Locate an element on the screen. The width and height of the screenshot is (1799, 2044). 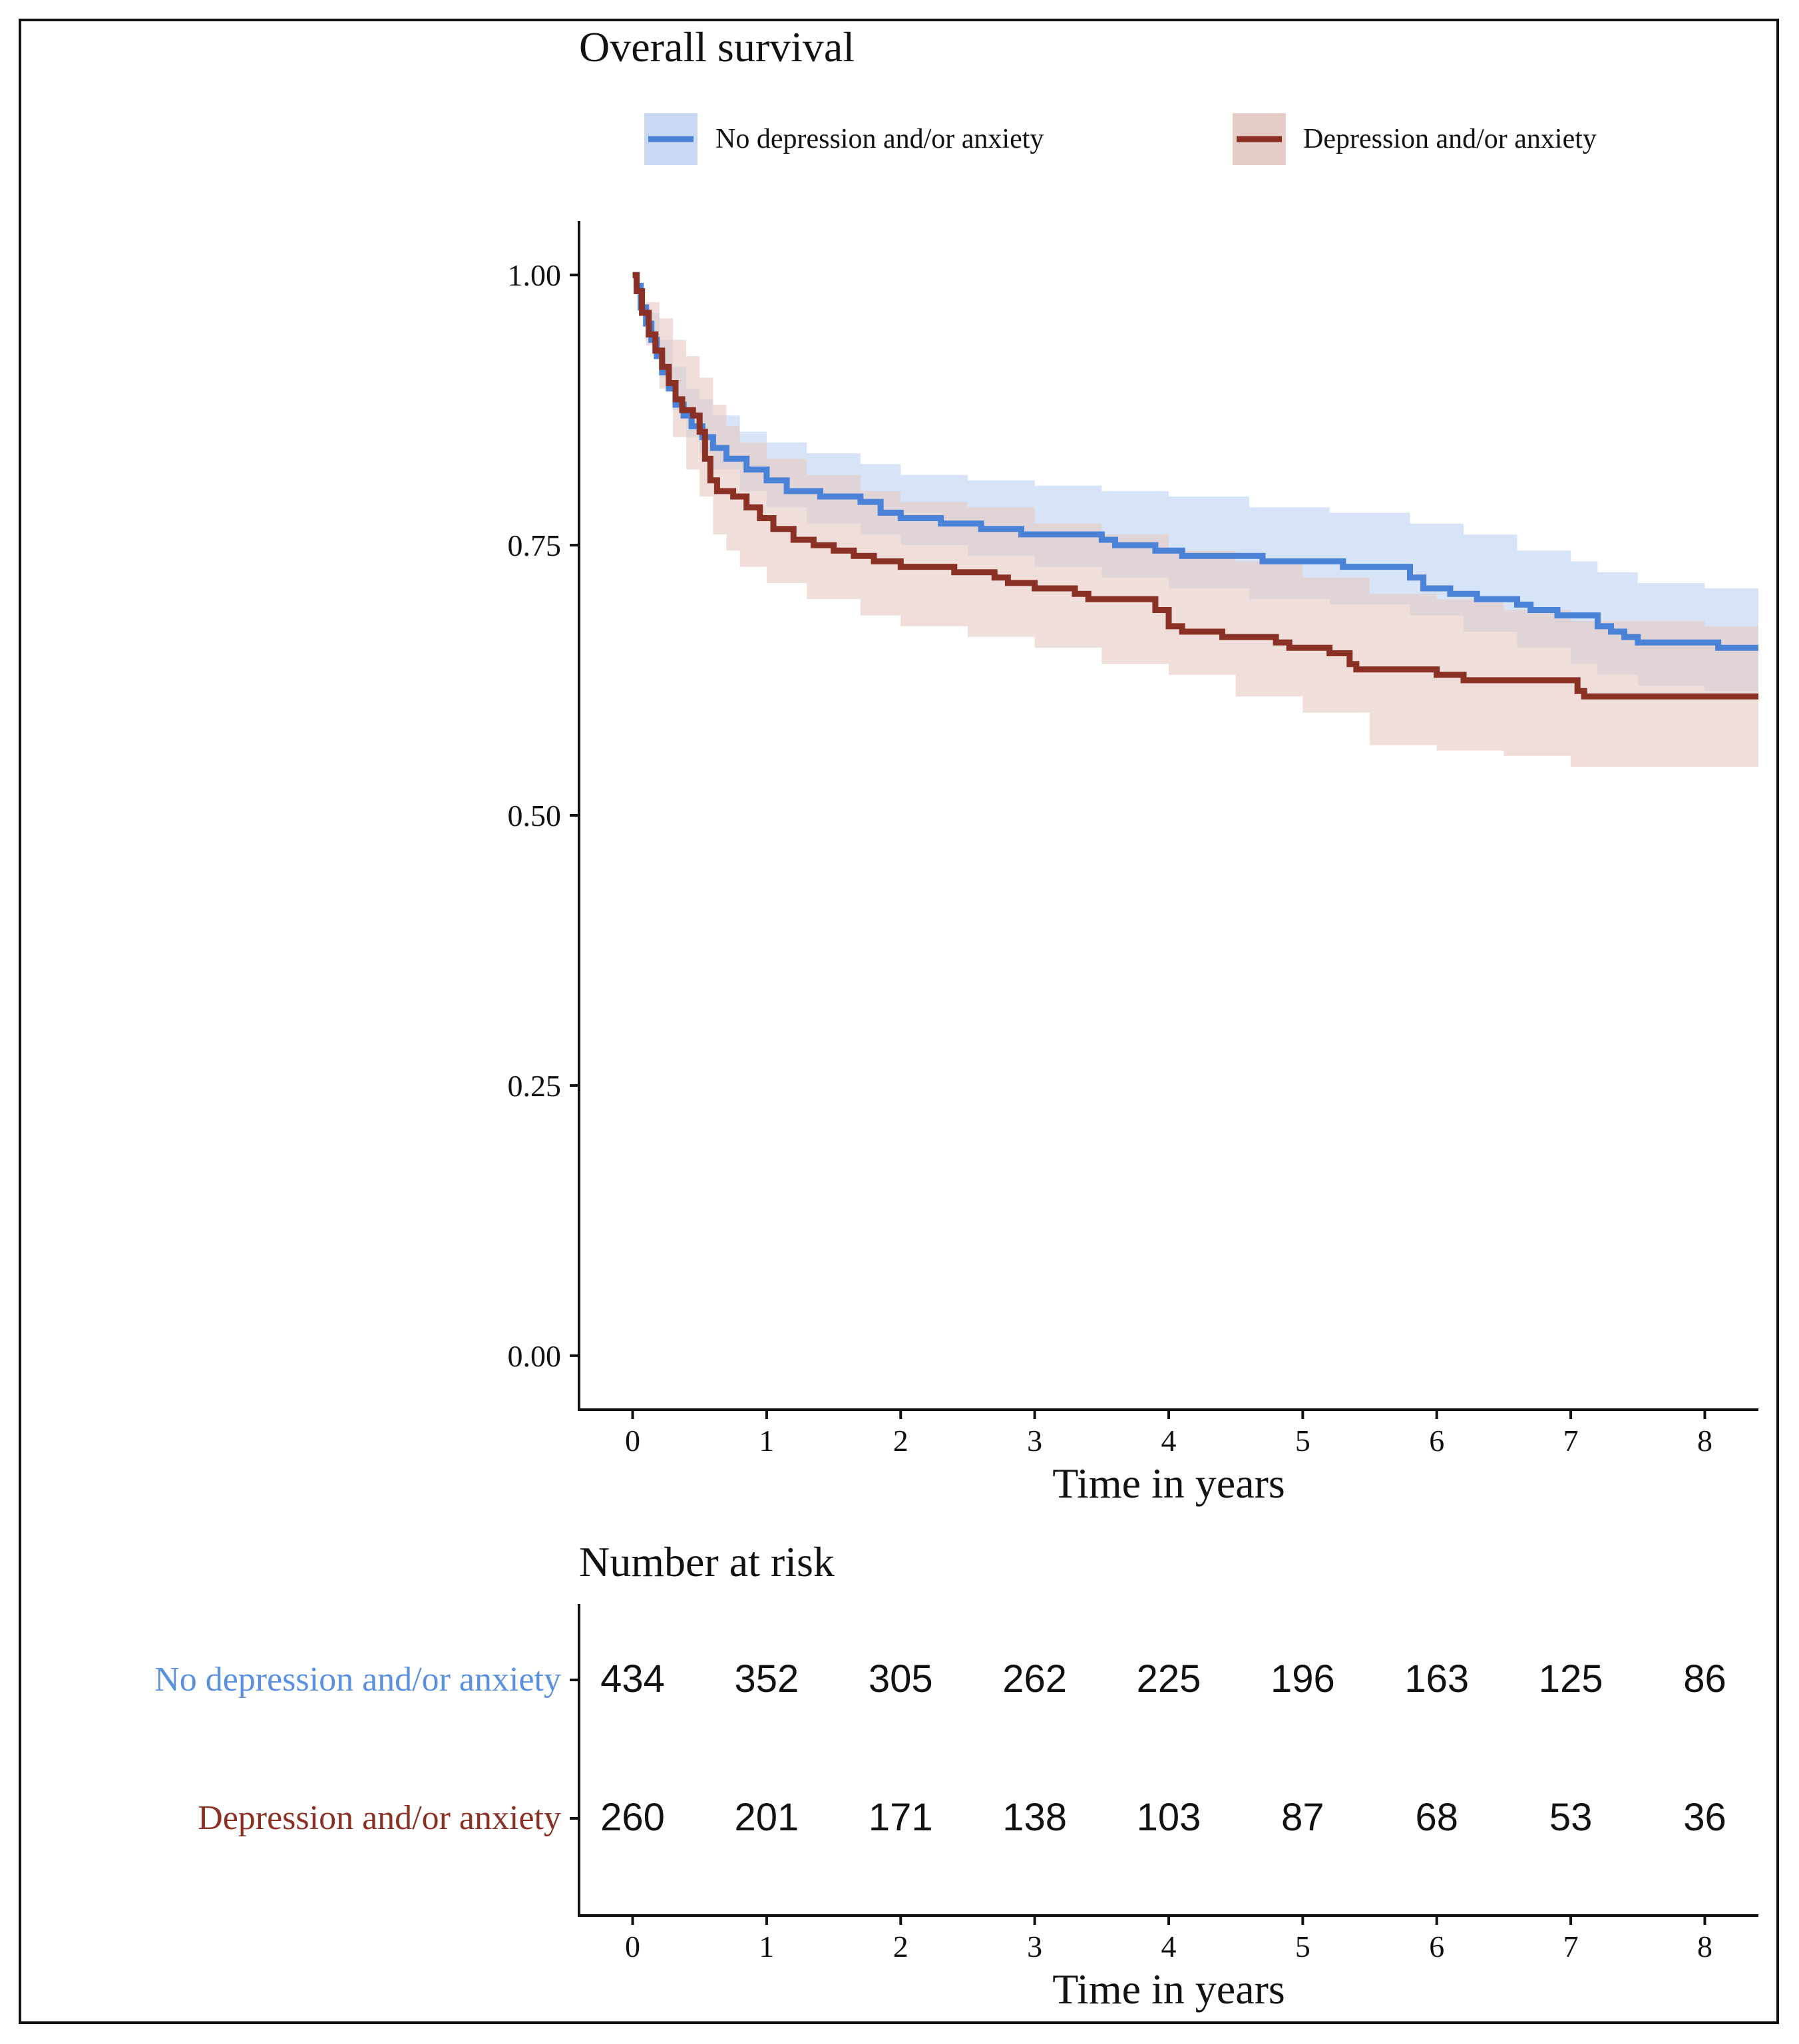
risk-cell-no-depression: 125 is located at coordinates (1571, 1679).